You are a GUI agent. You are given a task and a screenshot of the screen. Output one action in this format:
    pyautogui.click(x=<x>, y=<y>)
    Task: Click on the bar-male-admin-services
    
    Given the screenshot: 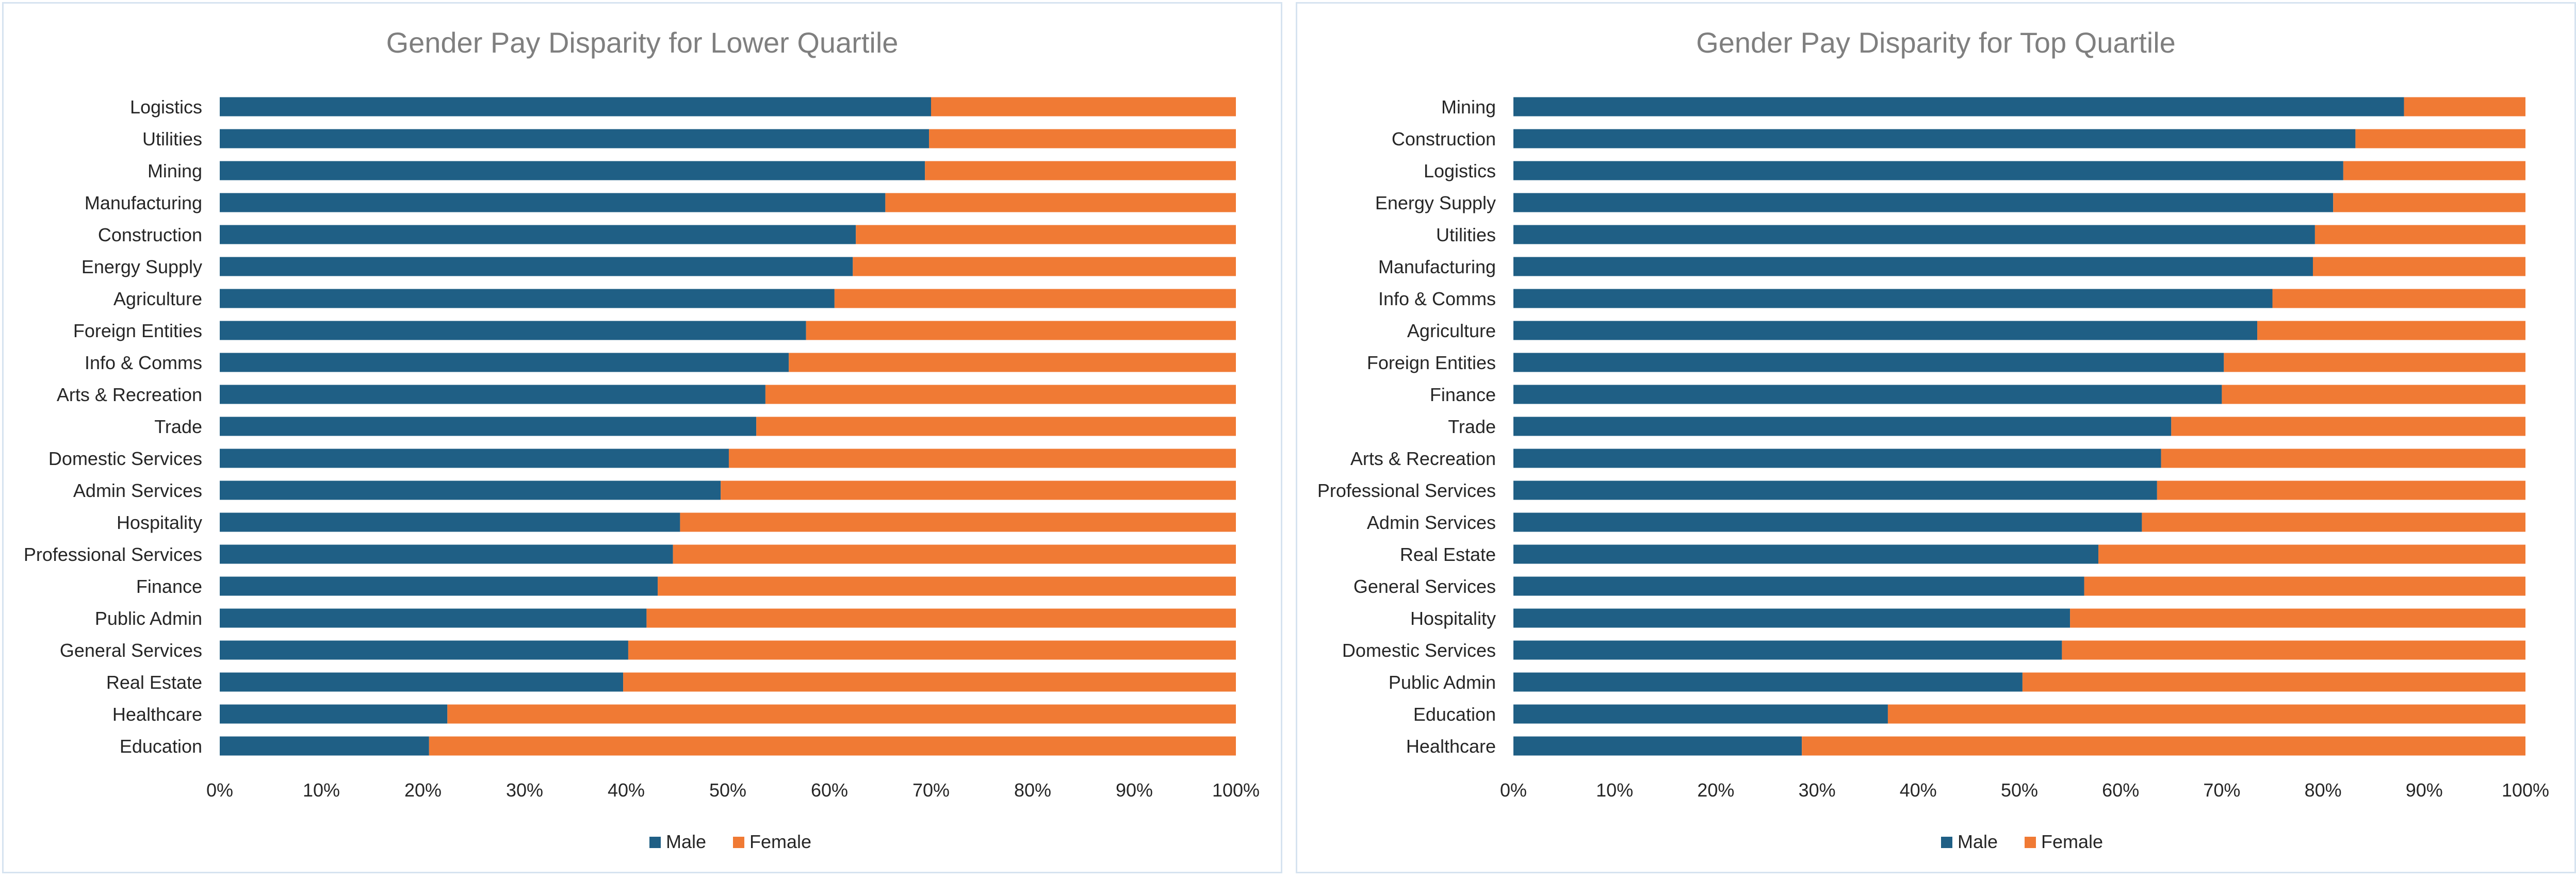 What is the action you would take?
    pyautogui.click(x=1828, y=522)
    